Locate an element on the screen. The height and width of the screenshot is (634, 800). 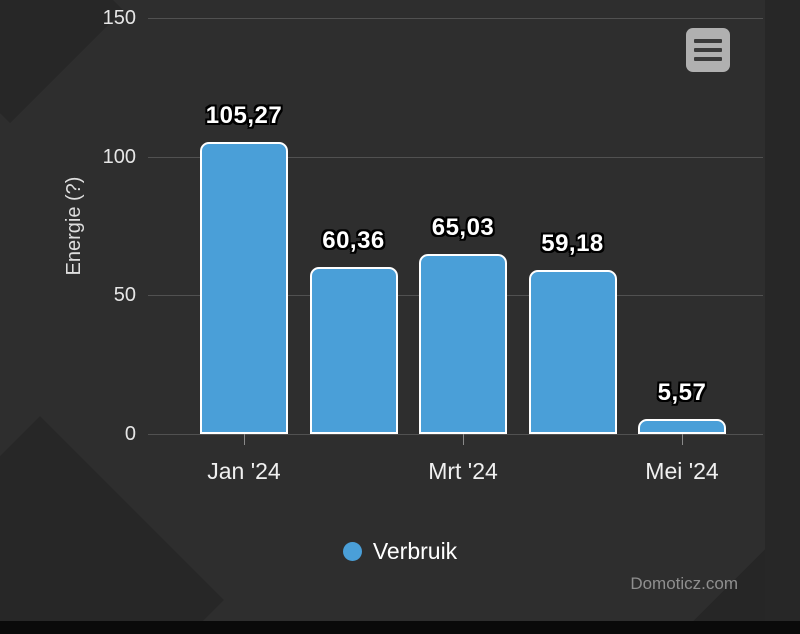
y-axis-label: 150 is located at coordinates (119, 18).